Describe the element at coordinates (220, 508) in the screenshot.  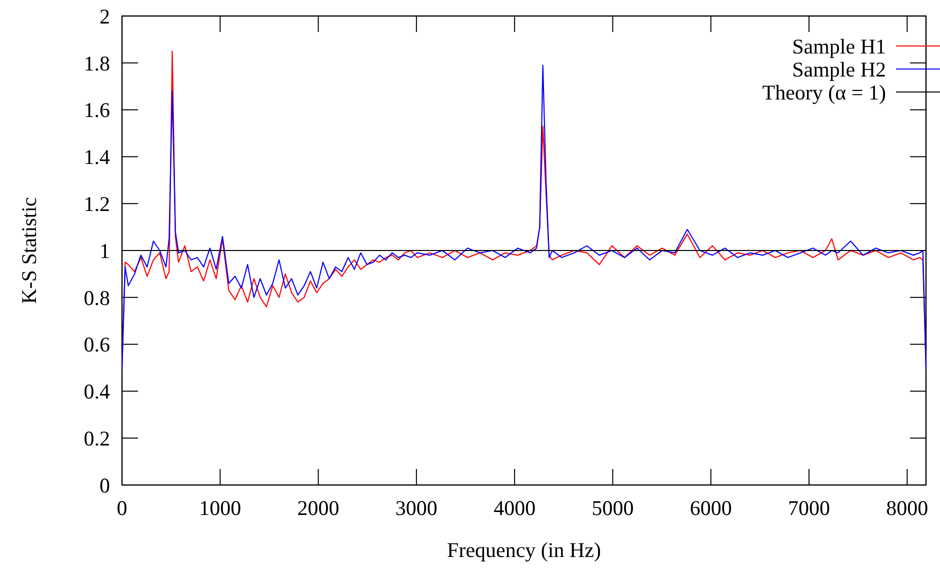
I see `x-tick-label: 1000` at that location.